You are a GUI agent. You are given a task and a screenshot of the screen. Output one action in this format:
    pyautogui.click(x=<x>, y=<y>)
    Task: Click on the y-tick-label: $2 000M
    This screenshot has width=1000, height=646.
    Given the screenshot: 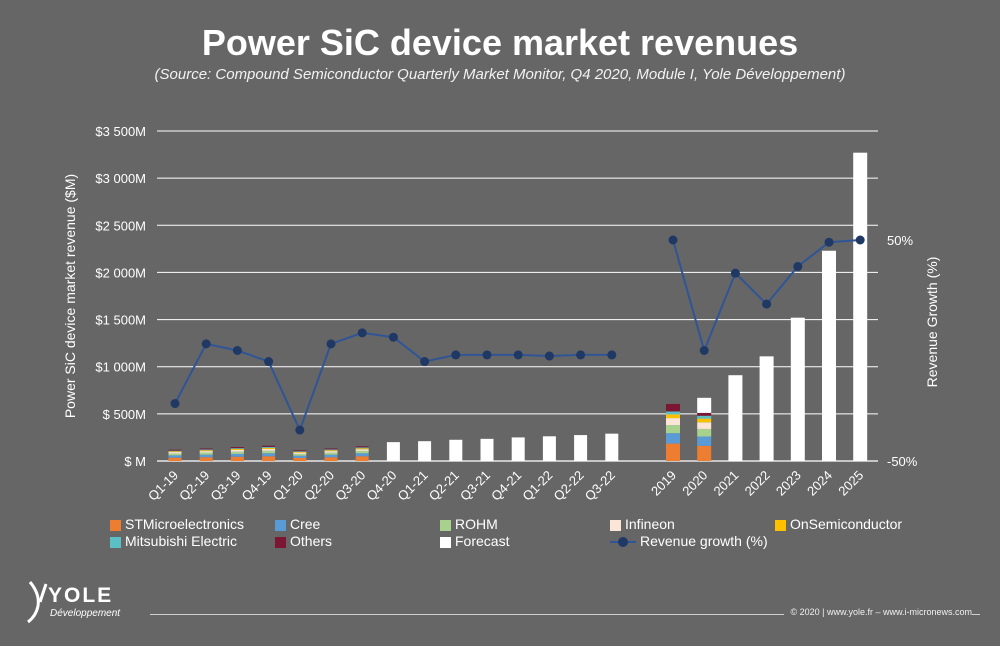 What is the action you would take?
    pyautogui.click(x=120, y=272)
    